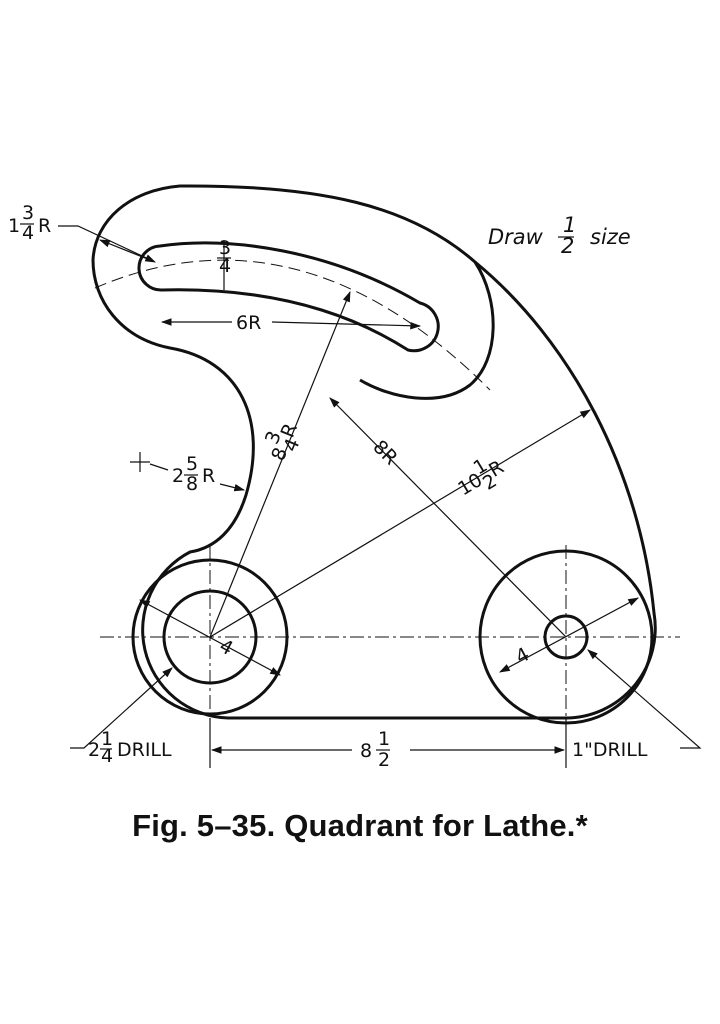 This screenshot has height=1024, width=720. What do you see at coordinates (637, 705) in the screenshot?
I see `right-drill-callout: 1"DRILL` at bounding box center [637, 705].